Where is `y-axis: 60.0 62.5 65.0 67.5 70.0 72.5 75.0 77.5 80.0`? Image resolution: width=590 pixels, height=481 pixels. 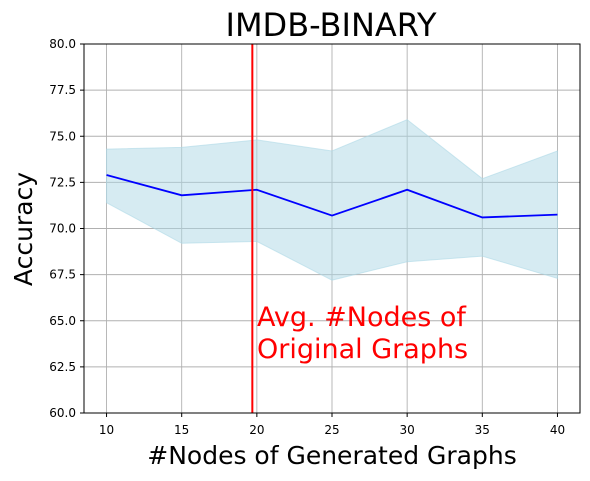
y-axis: 60.0 62.5 65.0 67.5 70.0 72.5 75.0 77.5 80.0 is located at coordinates (66, 228).